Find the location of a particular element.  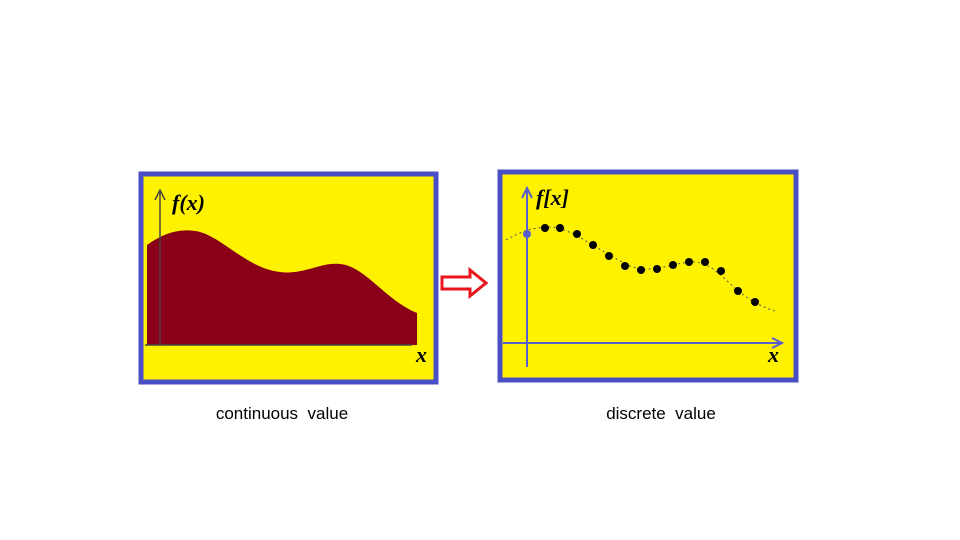

left-y-arrow is located at coordinates (160, 194).